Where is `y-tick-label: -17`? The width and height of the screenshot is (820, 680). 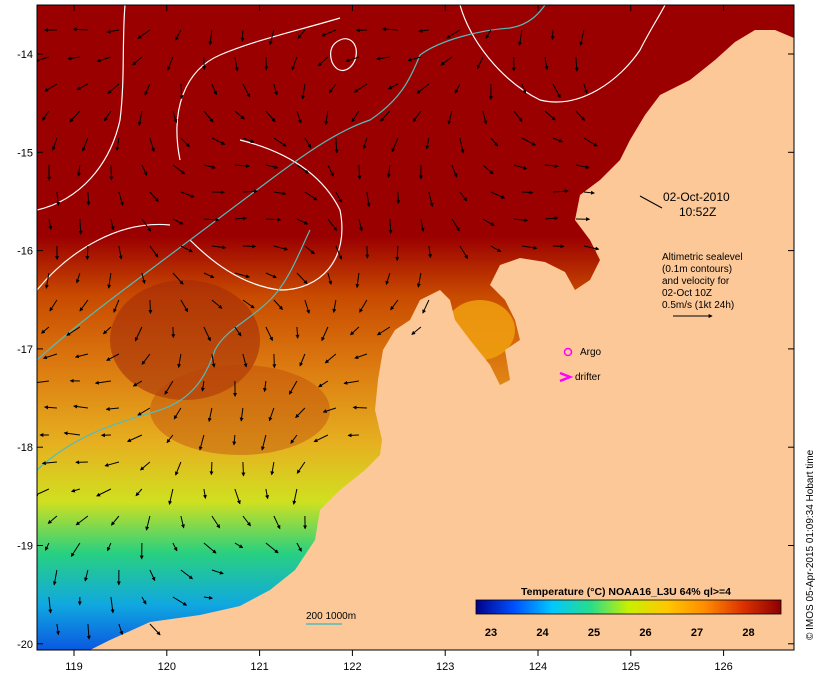
y-tick-label: -17 is located at coordinates (25, 350).